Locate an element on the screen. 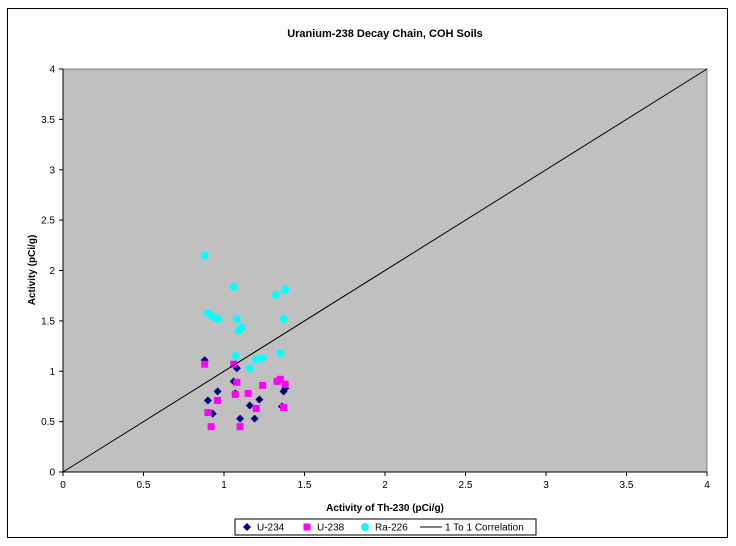 The height and width of the screenshot is (546, 736). legend-entry-label: U-234 is located at coordinates (271, 528).